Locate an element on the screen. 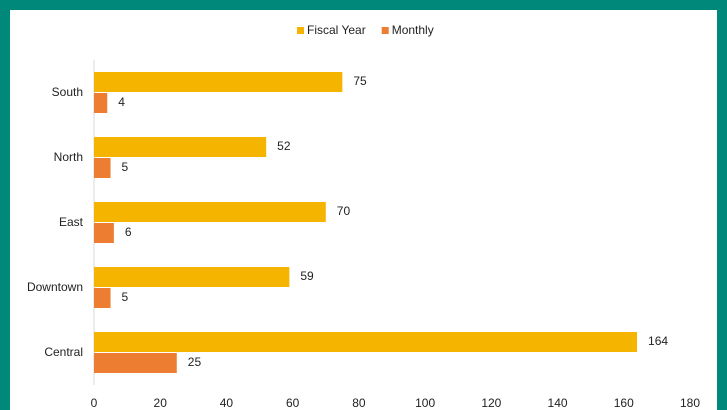 This screenshot has height=410, width=727. y-tick-label: South is located at coordinates (67, 92).